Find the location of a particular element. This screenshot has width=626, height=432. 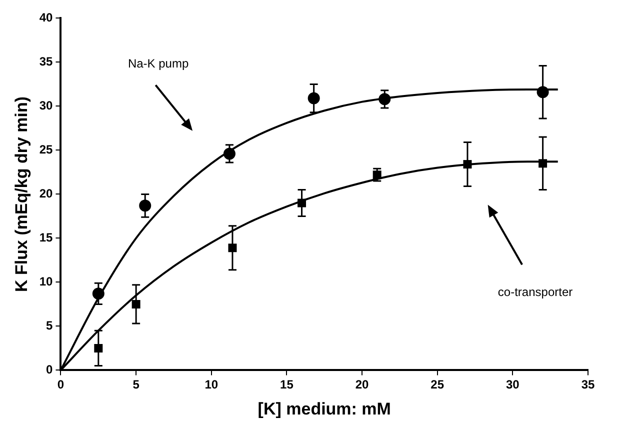

annotation: Na-K pump is located at coordinates (158, 63).